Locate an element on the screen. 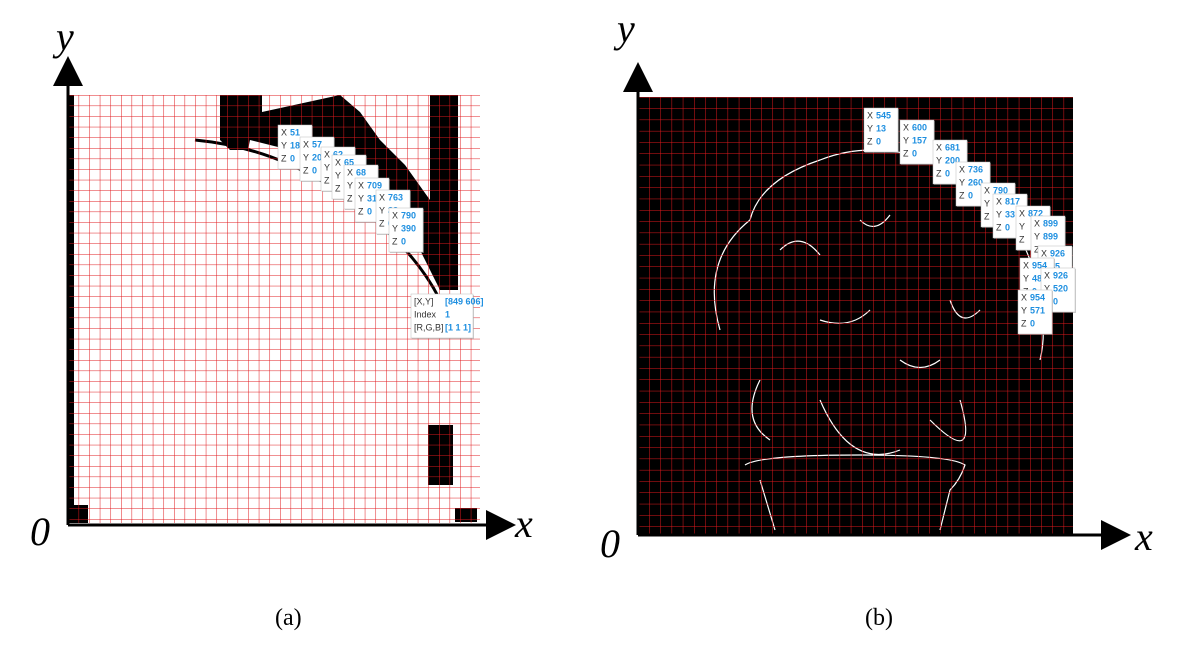 This screenshot has height=648, width=1192. y-axis-label: y is located at coordinates (63, 36).